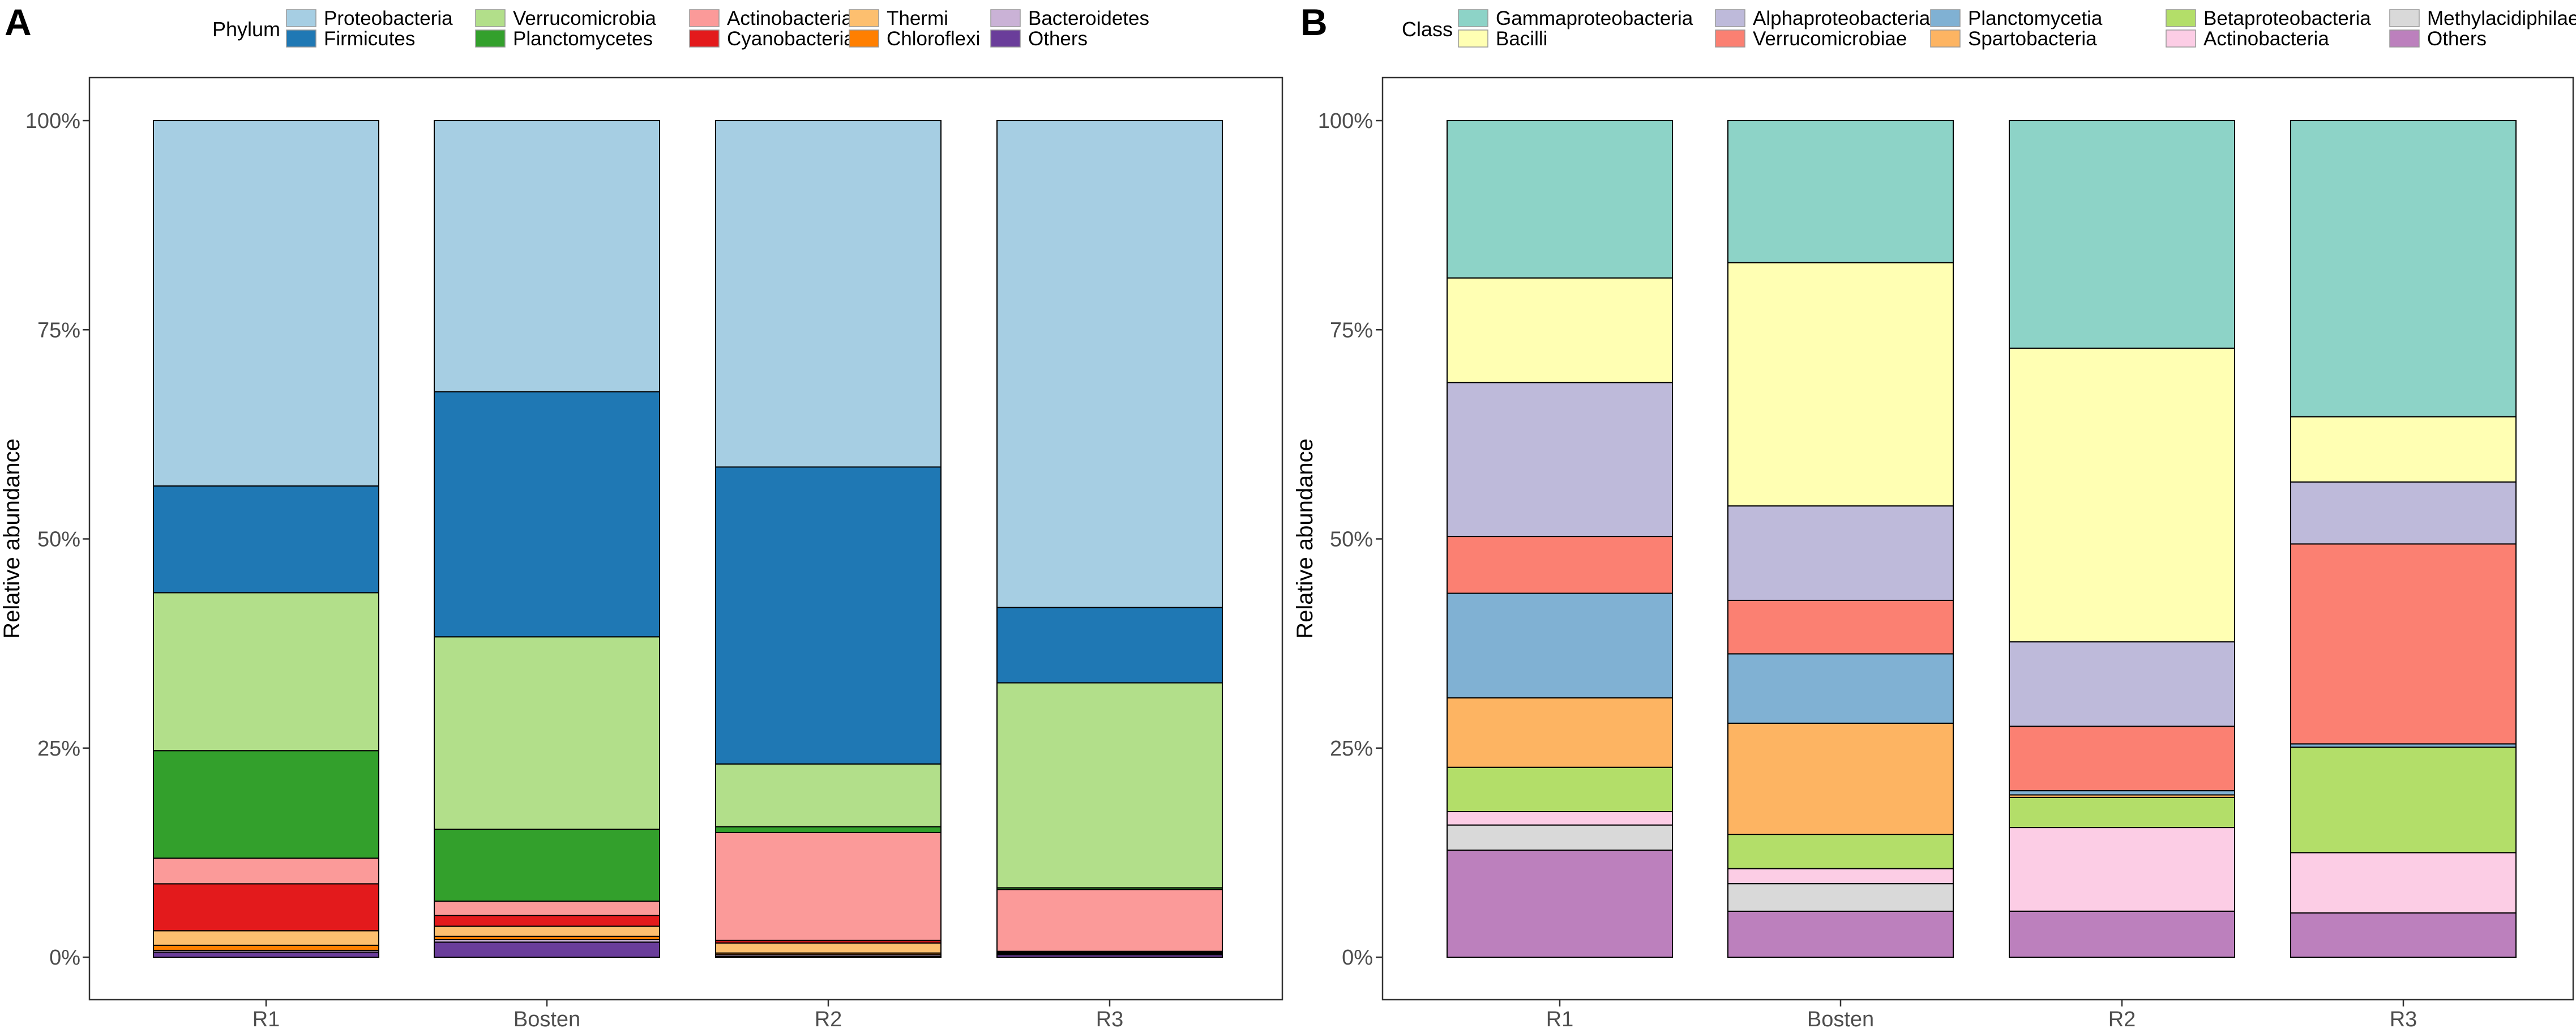  Describe the element at coordinates (246, 29) in the screenshot. I see `panel-a-legend-title: Phylum` at that location.